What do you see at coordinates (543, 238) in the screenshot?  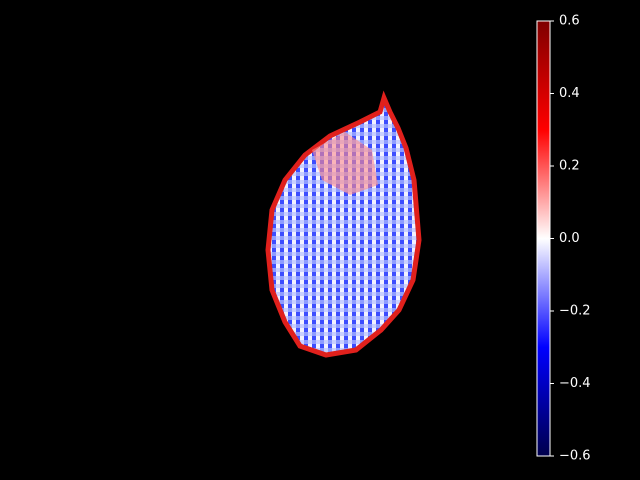 I see `colorbar-body` at bounding box center [543, 238].